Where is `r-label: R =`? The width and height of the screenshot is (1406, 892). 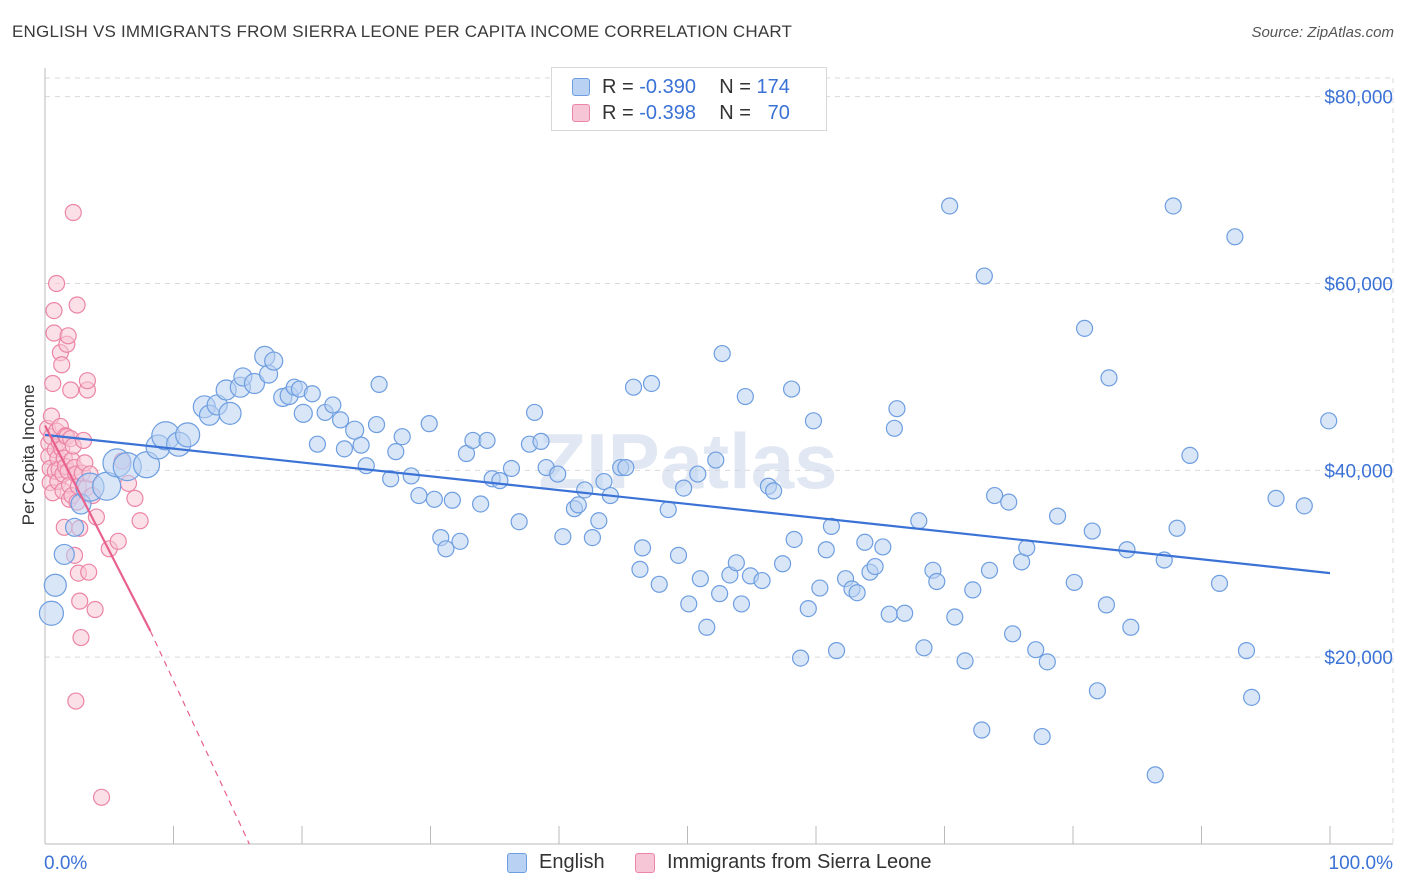 r-label: R = is located at coordinates (618, 86).